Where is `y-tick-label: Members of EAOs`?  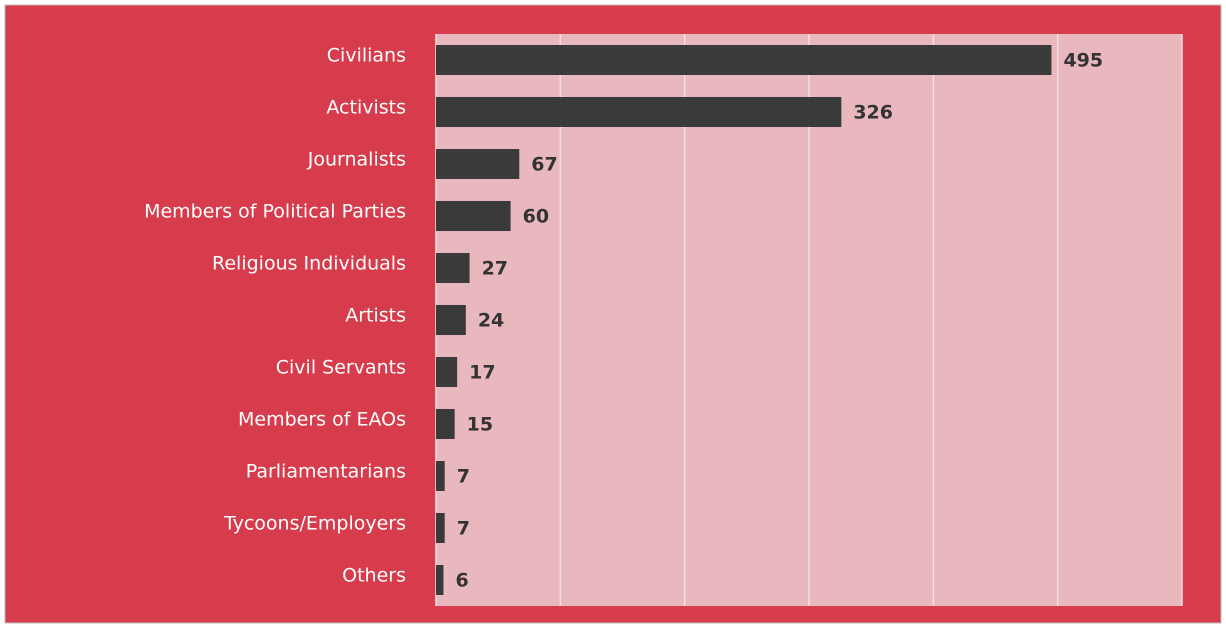 y-tick-label: Members of EAOs is located at coordinates (322, 420).